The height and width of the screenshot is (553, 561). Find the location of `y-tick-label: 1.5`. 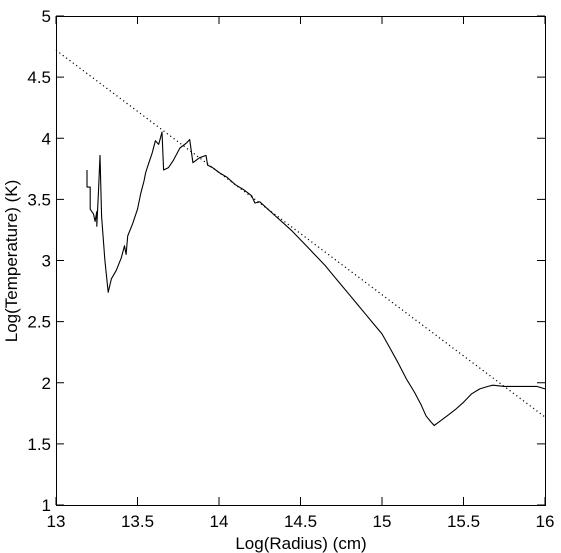

y-tick-label: 1.5 is located at coordinates (39, 444).